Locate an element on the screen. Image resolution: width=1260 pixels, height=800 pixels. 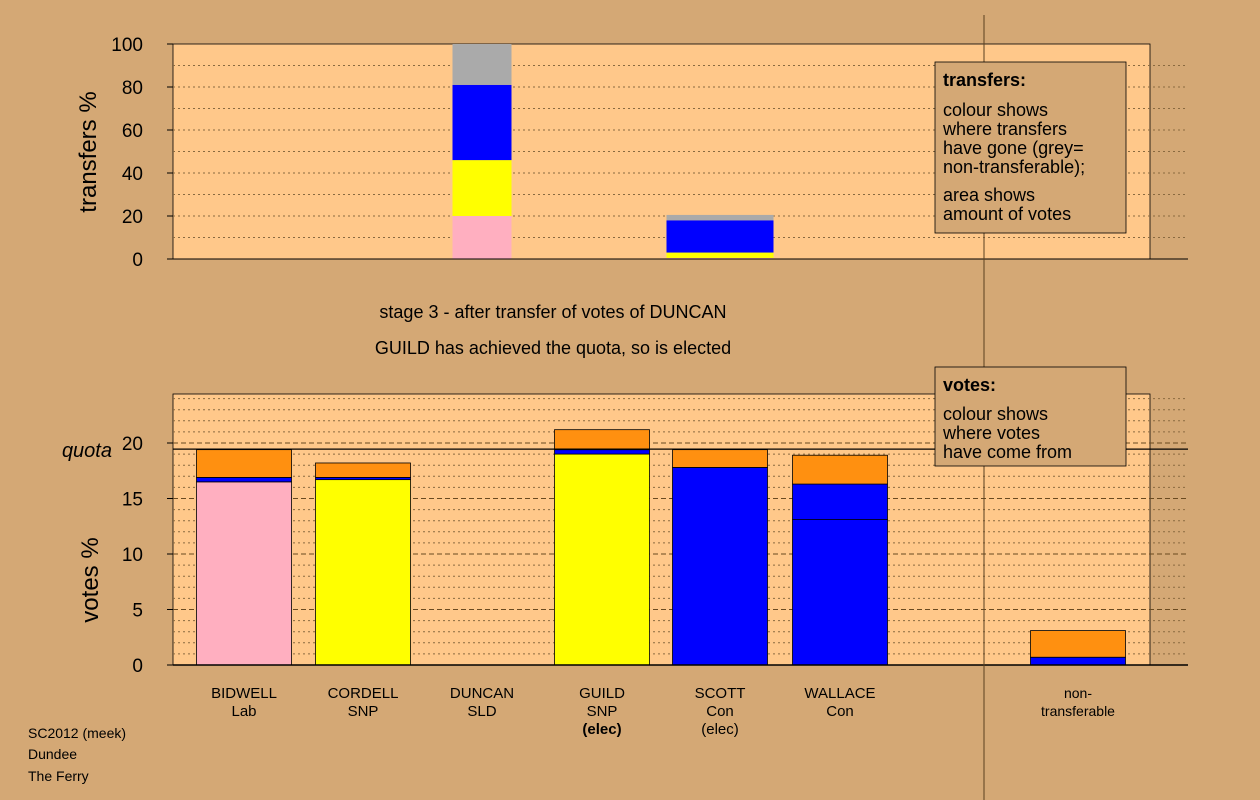
candidate-label: Lab is located at coordinates (243, 711).